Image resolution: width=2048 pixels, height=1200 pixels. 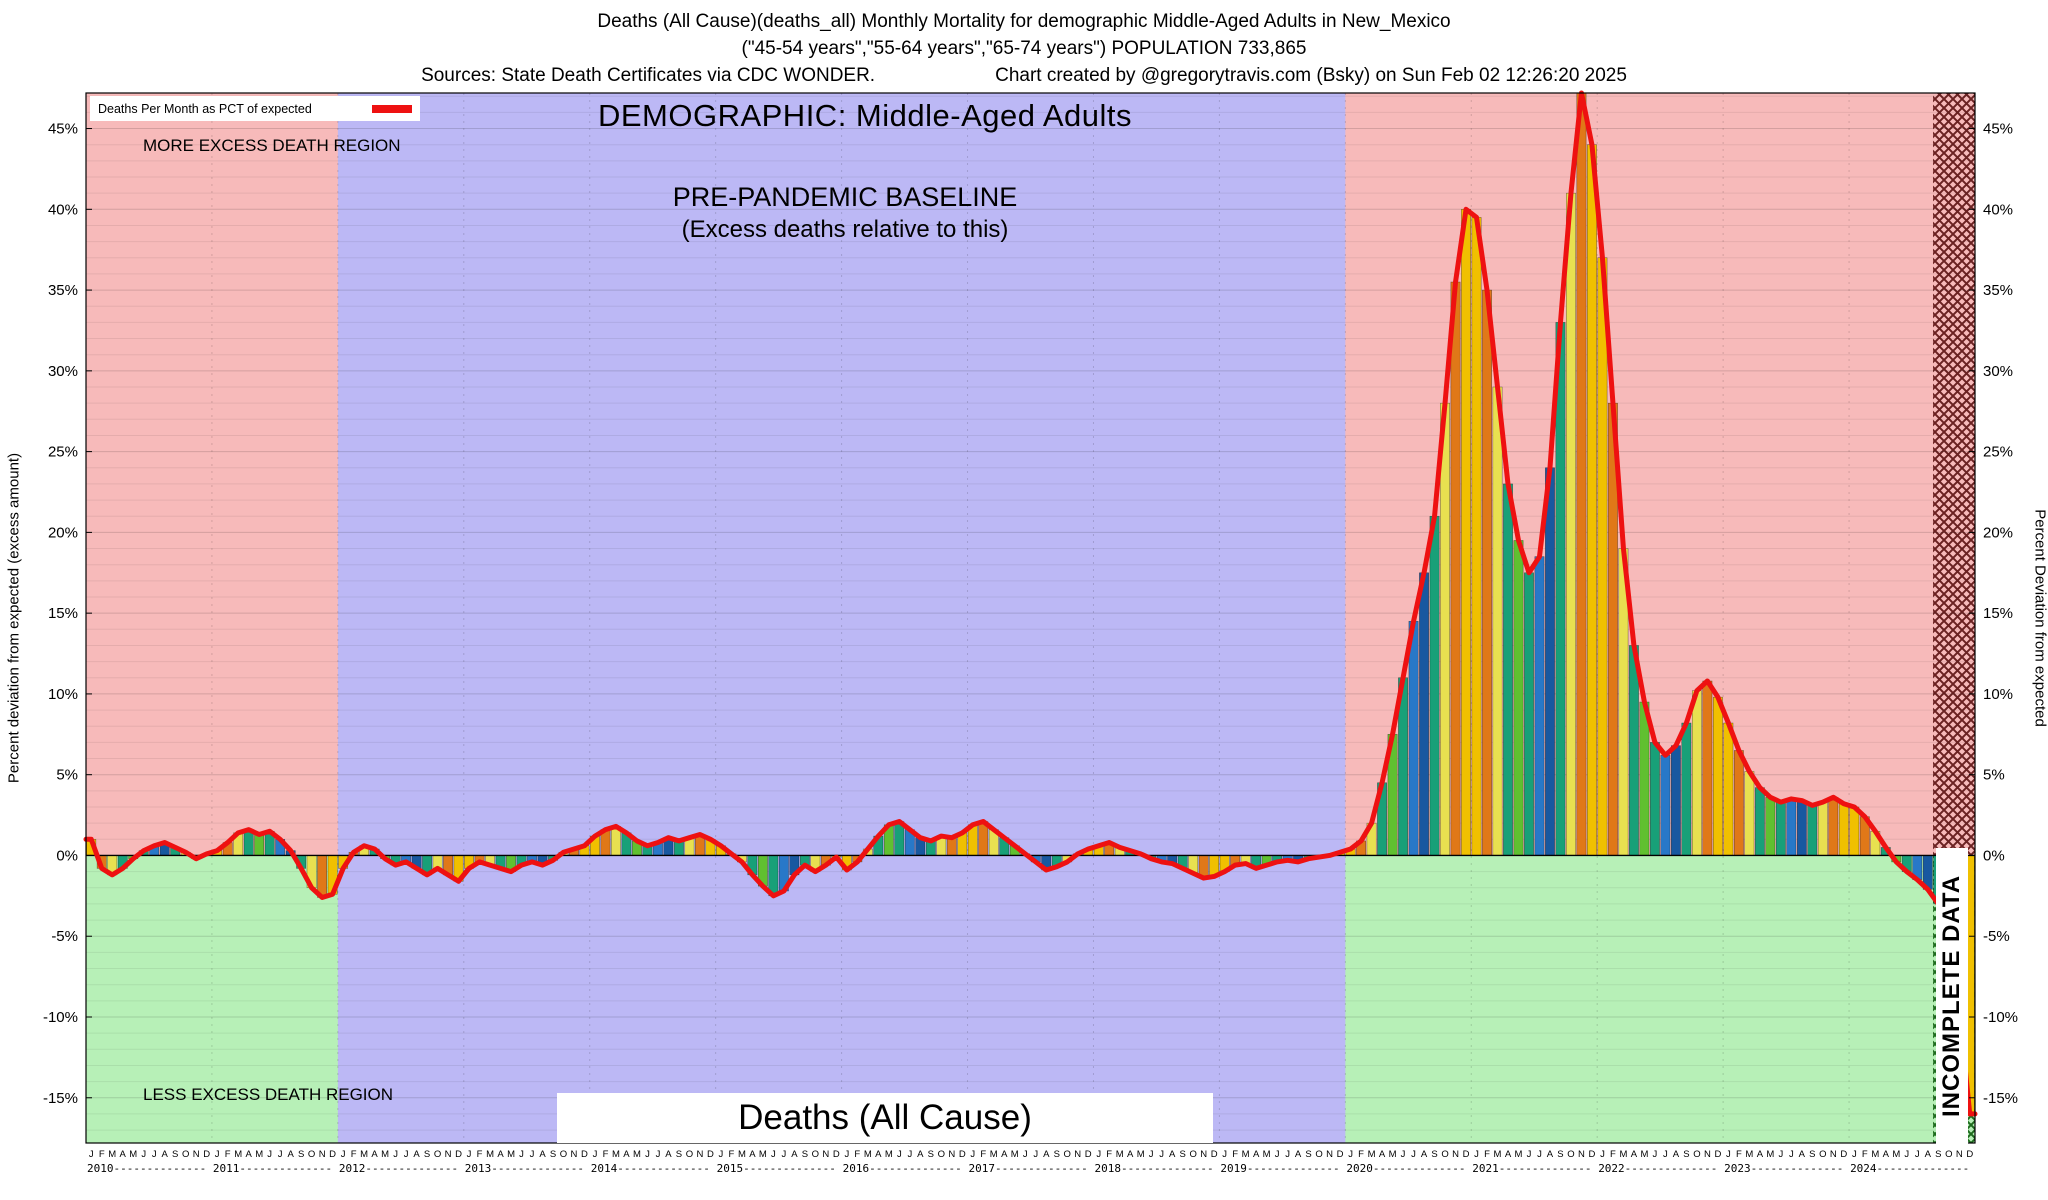 What do you see at coordinates (650, 1168) in the screenshot?
I see `svg-text: 2014--------------` at bounding box center [650, 1168].